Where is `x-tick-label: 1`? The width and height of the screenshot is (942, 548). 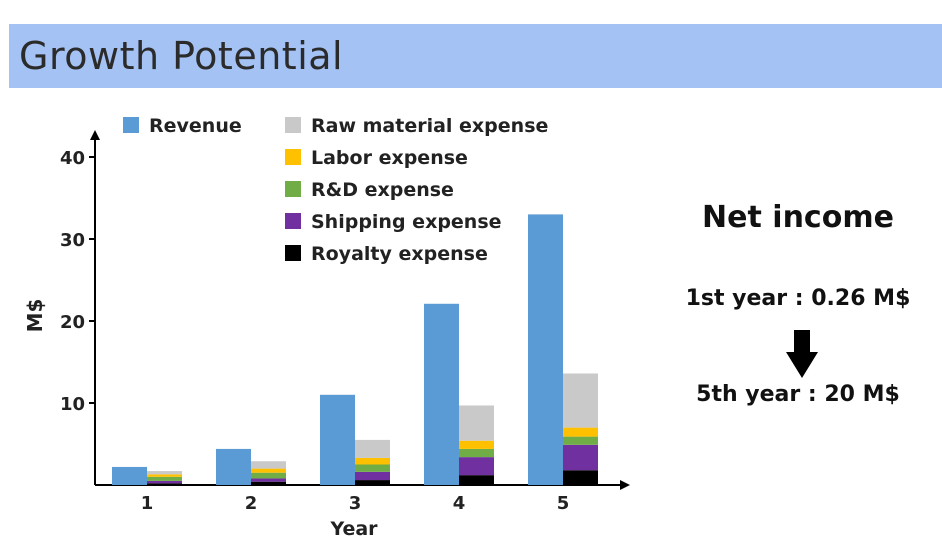
x-tick-label: 1 is located at coordinates (147, 503).